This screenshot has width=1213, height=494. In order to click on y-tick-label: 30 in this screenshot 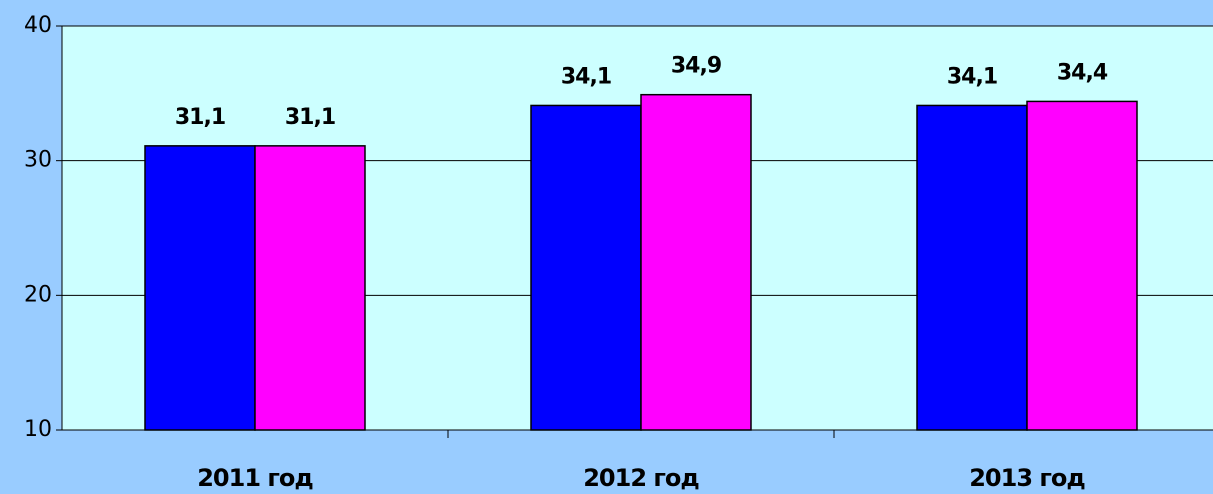, I will do `click(38, 160)`.